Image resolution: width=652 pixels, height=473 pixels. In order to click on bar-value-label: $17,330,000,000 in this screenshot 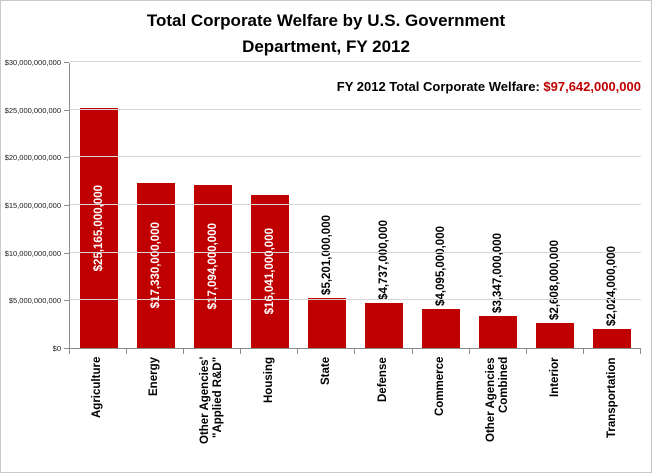, I will do `click(155, 265)`.